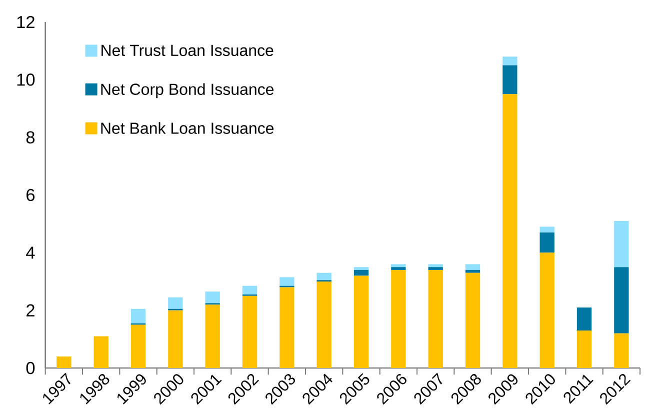 This screenshot has width=645, height=417. I want to click on legend-label: Net Trust Loan Issuance, so click(188, 50).